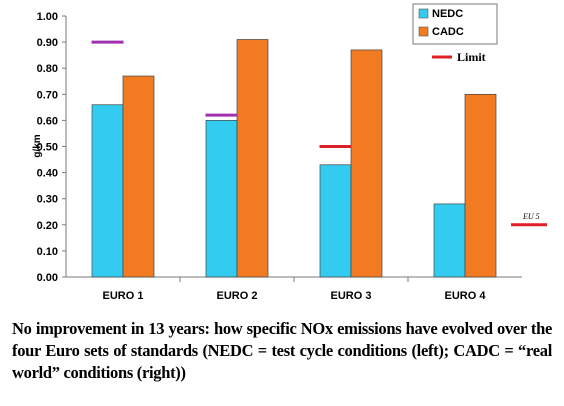 The height and width of the screenshot is (406, 564). I want to click on legend-swatch-cadc, so click(423, 31).